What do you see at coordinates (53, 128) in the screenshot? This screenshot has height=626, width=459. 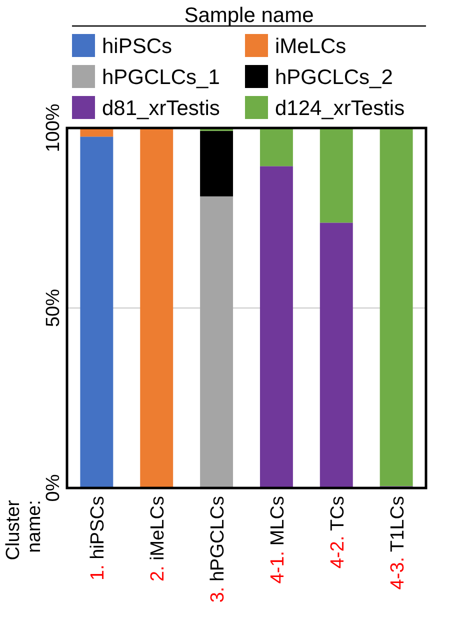 I see `y-tick-label: 100%` at bounding box center [53, 128].